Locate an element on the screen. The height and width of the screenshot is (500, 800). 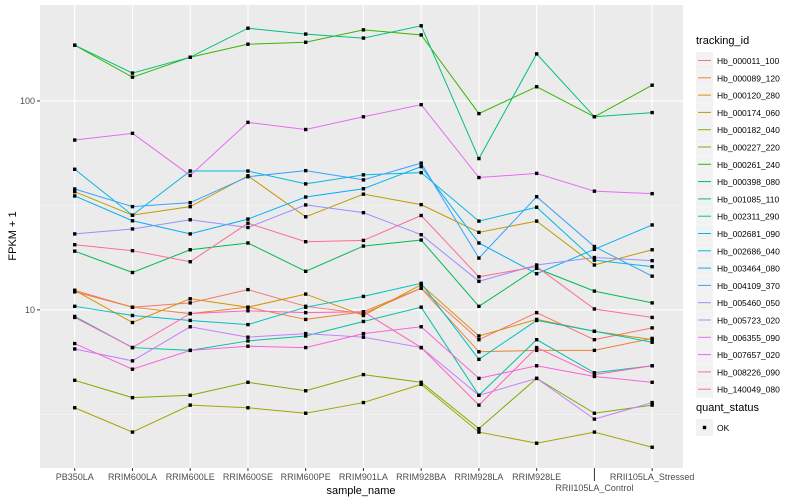
x-tick-label: RRIM600SE is located at coordinates (248, 477).